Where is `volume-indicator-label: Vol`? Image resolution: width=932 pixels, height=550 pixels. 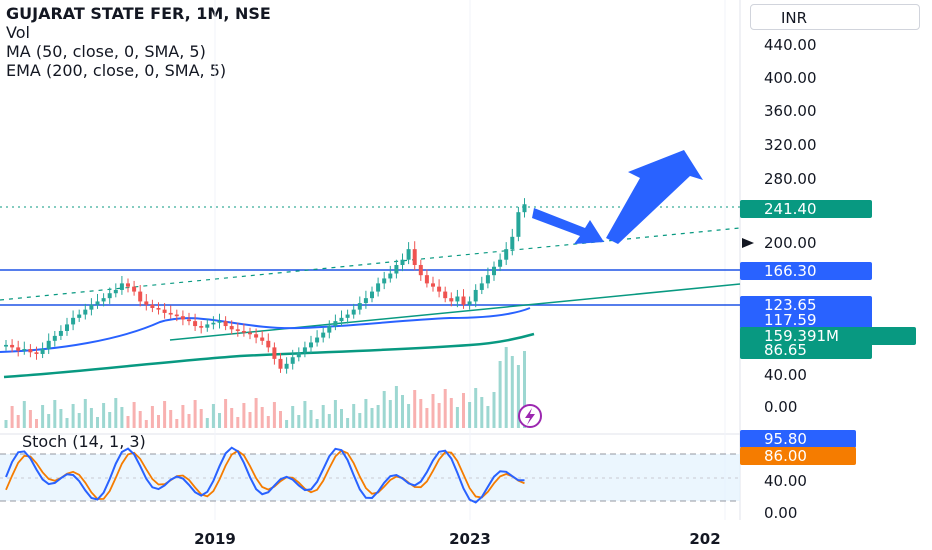
volume-indicator-label: Vol is located at coordinates (18, 32).